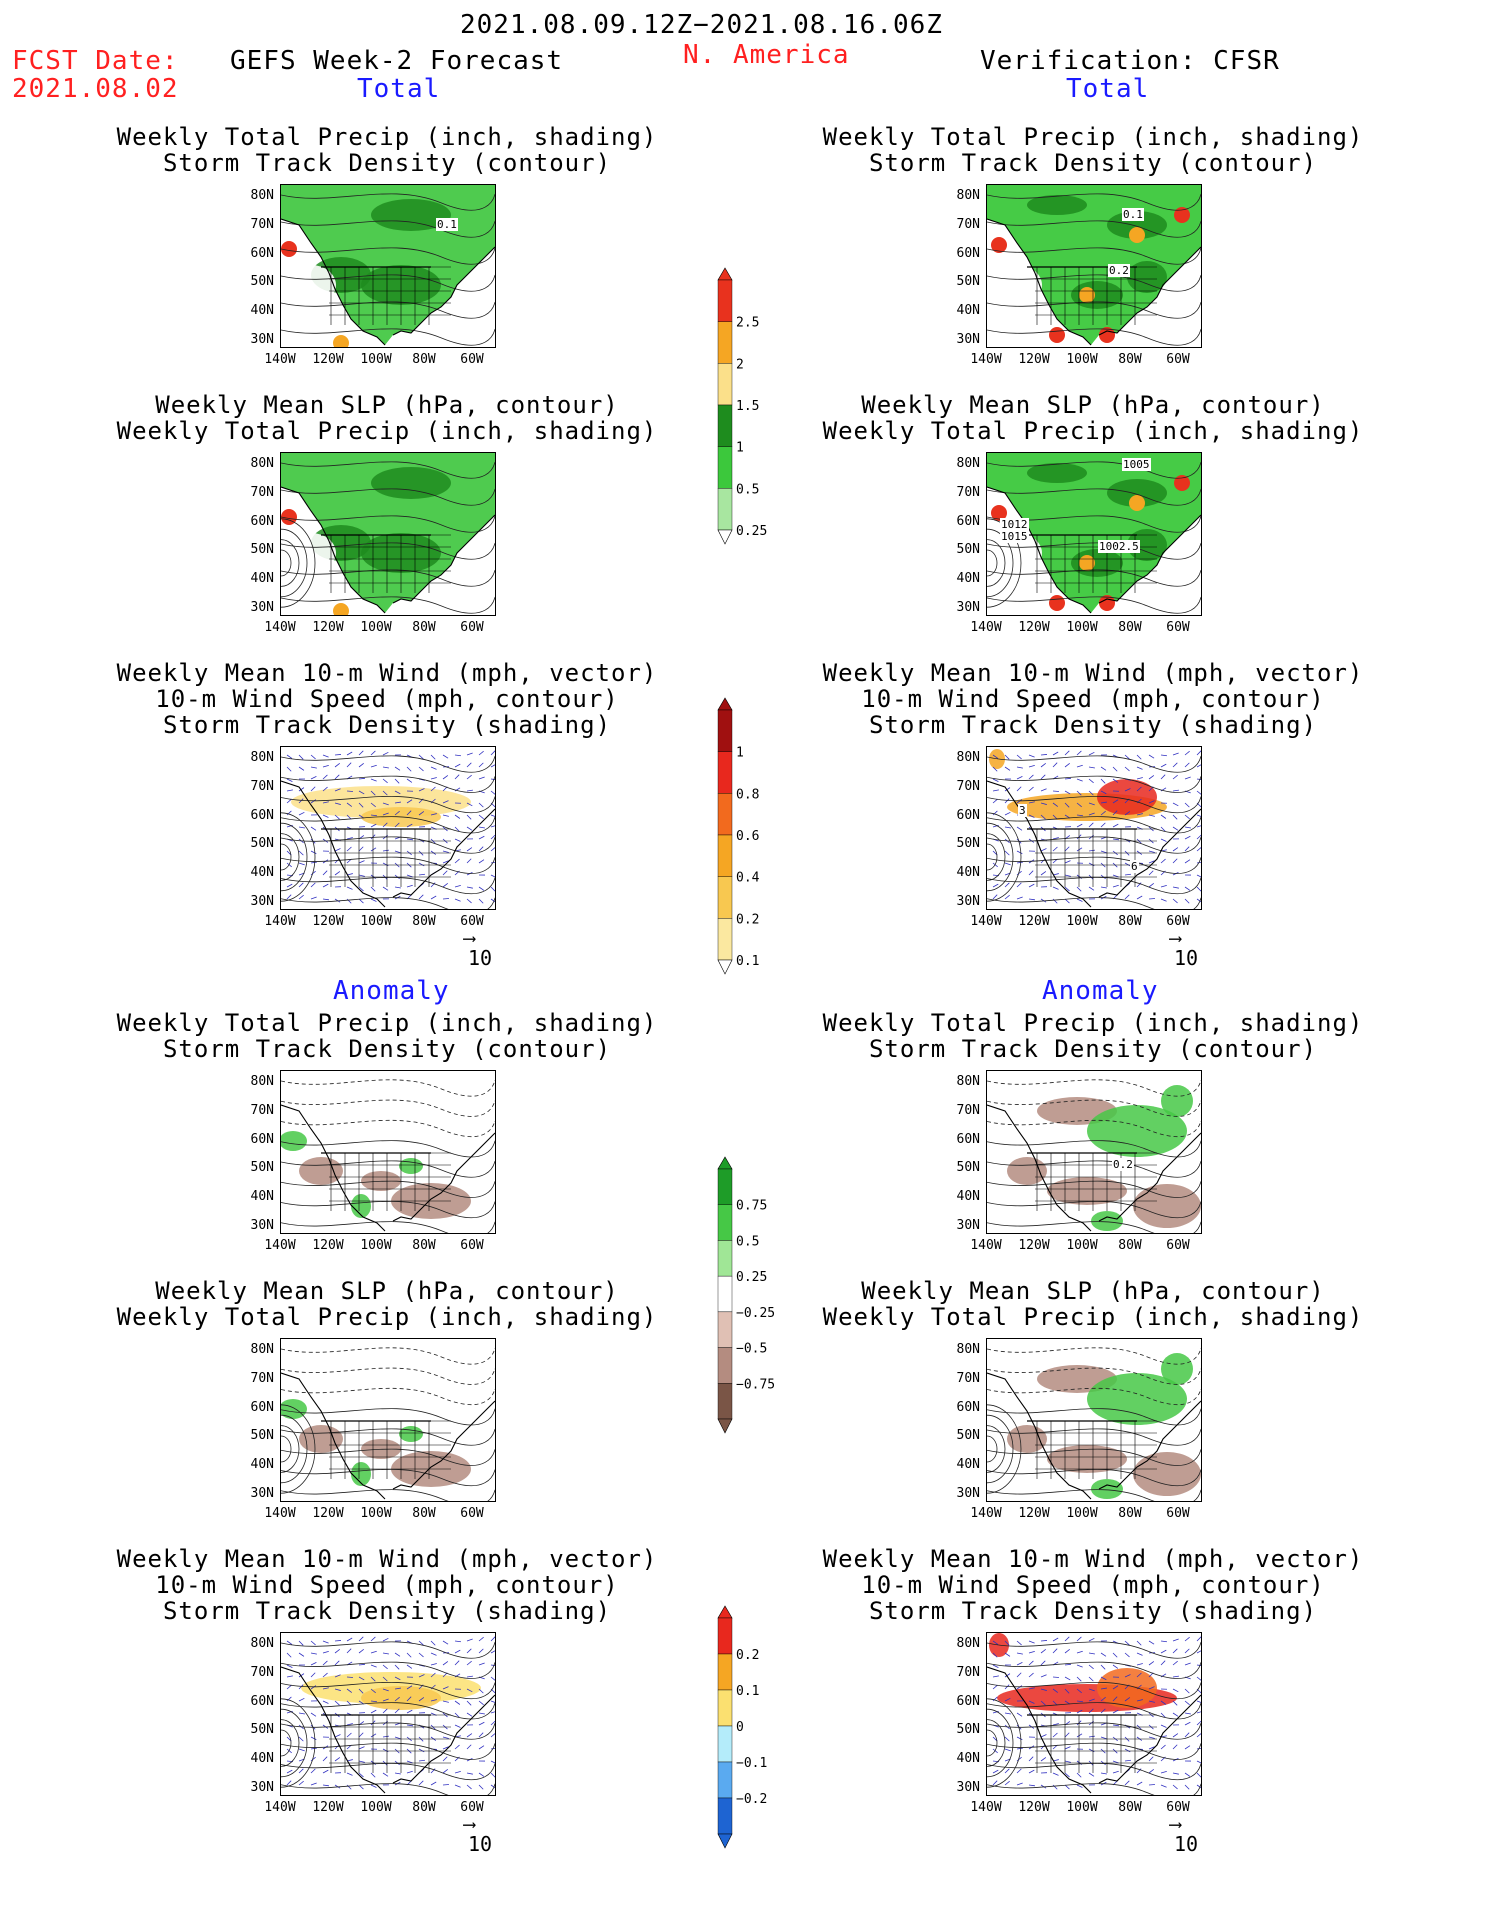 The width and height of the screenshot is (1487, 1925). What do you see at coordinates (1022, 810) in the screenshot?
I see `contour-label: 3` at bounding box center [1022, 810].